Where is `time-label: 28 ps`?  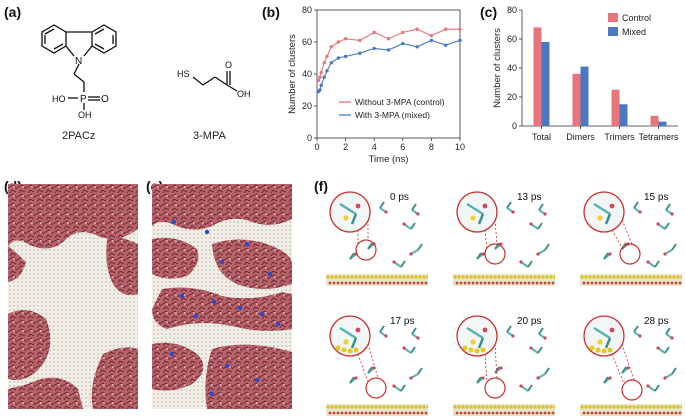
time-label: 28 ps is located at coordinates (656, 321).